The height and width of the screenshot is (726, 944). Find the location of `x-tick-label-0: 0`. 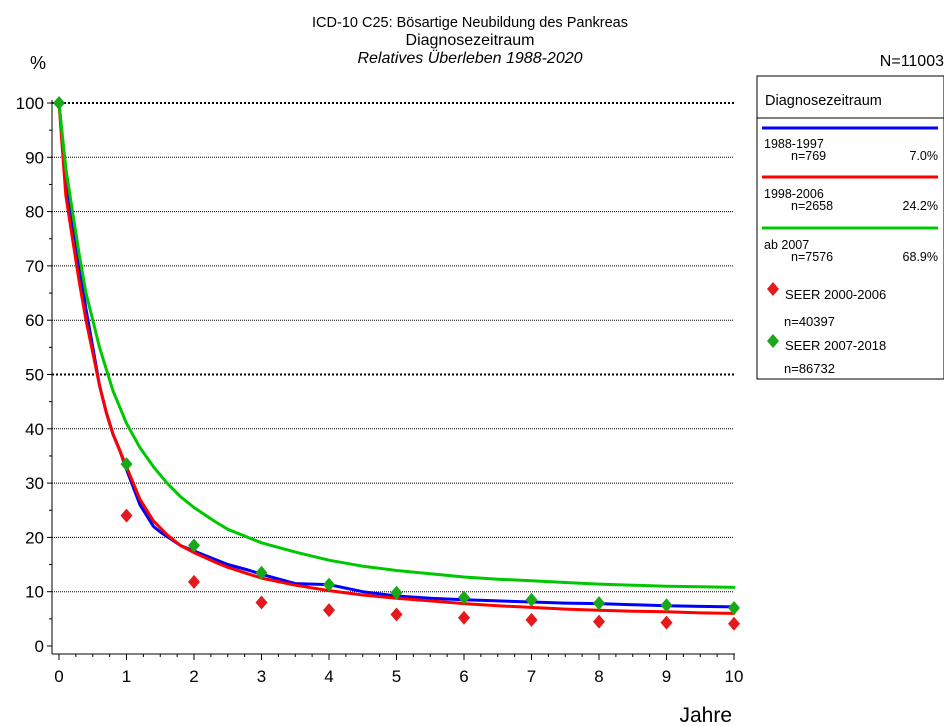

x-tick-label-0: 0 is located at coordinates (58, 676).